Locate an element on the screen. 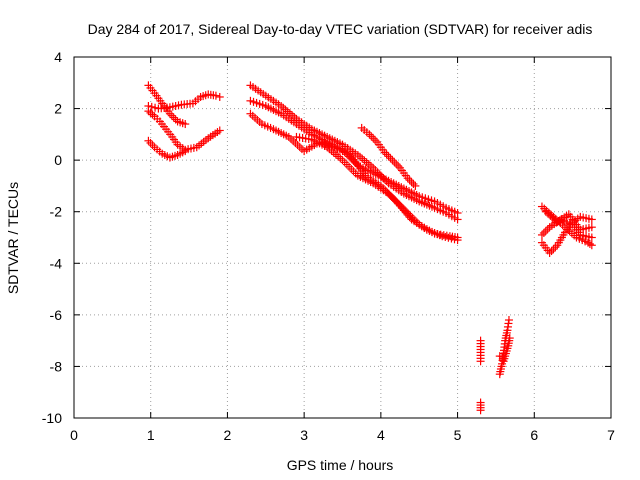  x-tick-label: 1 is located at coordinates (151, 435).